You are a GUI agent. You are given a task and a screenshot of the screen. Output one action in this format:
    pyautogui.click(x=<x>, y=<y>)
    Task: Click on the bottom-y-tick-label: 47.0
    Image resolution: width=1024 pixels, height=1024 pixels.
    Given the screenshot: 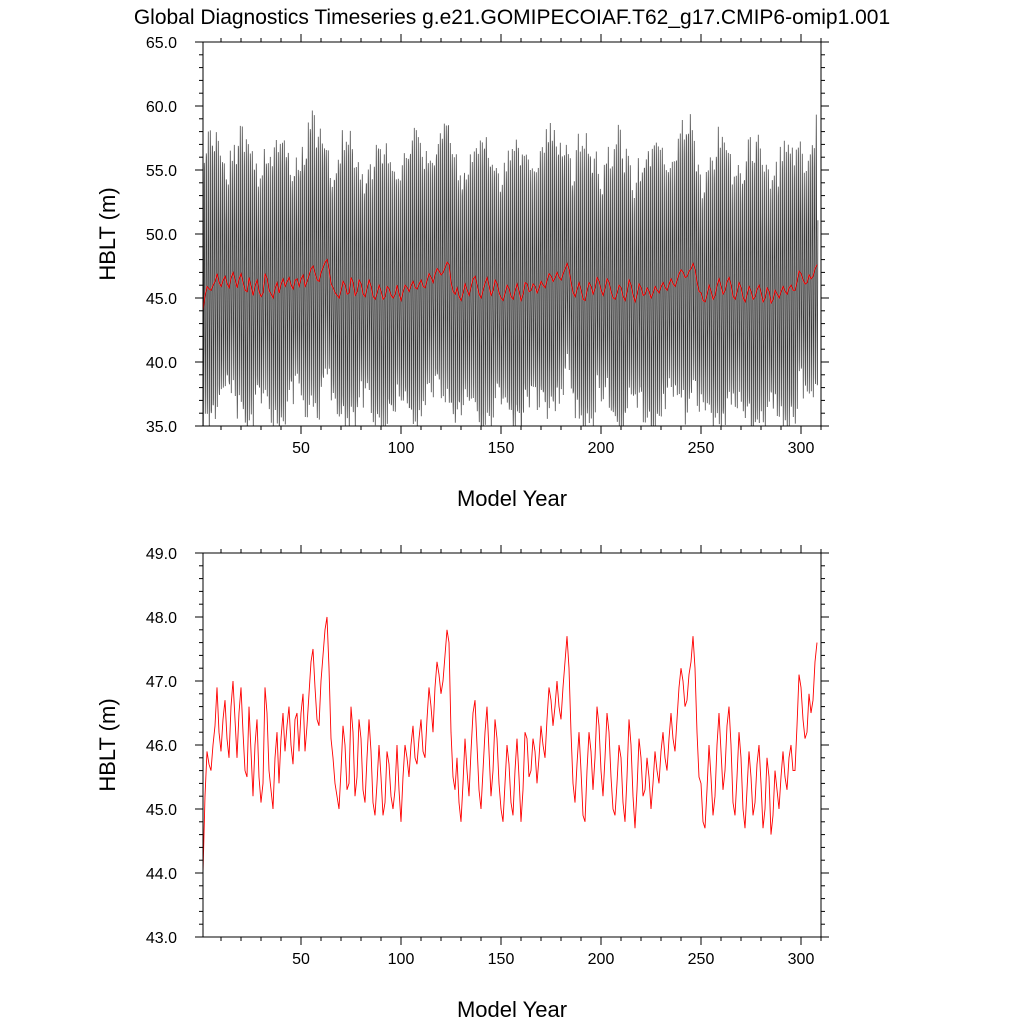 What is the action you would take?
    pyautogui.click(x=161, y=682)
    